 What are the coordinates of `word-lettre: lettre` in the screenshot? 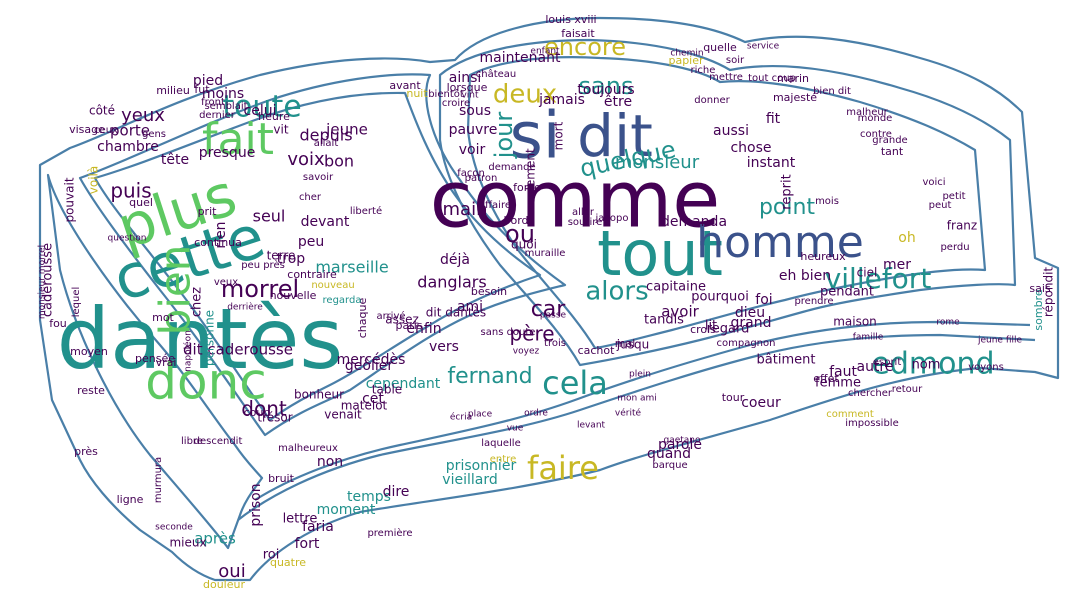 It's located at (300, 519).